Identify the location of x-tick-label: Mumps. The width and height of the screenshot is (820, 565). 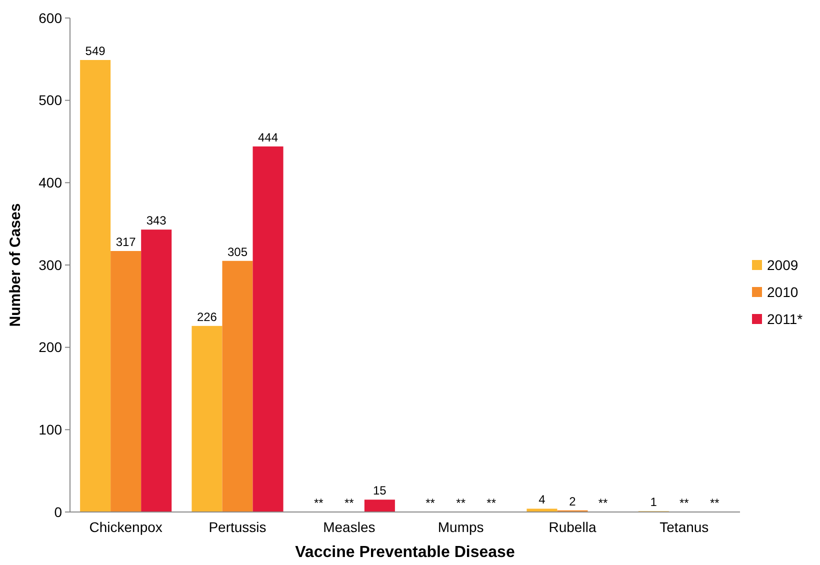
(461, 527).